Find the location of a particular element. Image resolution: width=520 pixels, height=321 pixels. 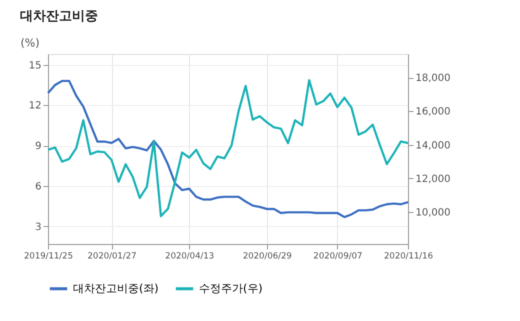

x-tick-label: 2019/11/25 is located at coordinates (48, 257).